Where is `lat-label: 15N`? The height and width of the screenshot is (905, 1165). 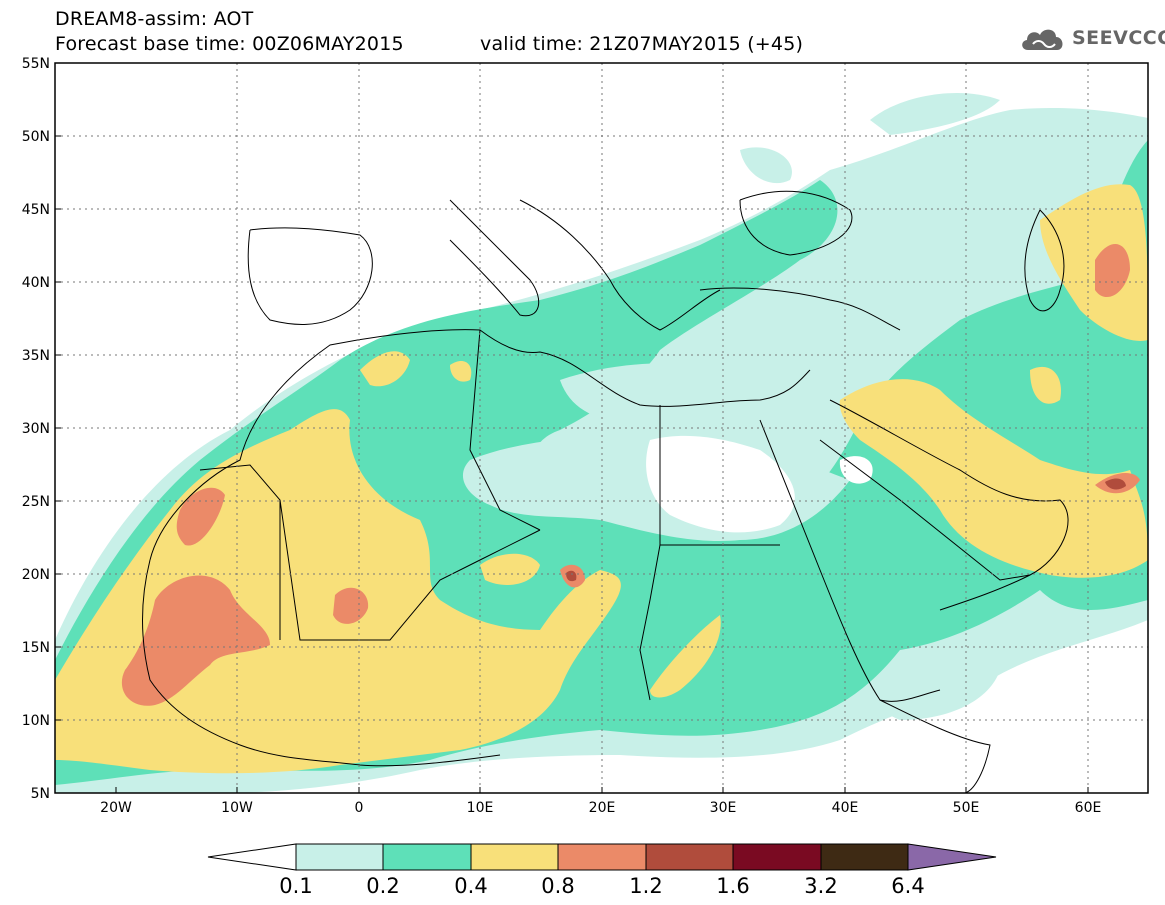
lat-label: 15N is located at coordinates (36, 648).